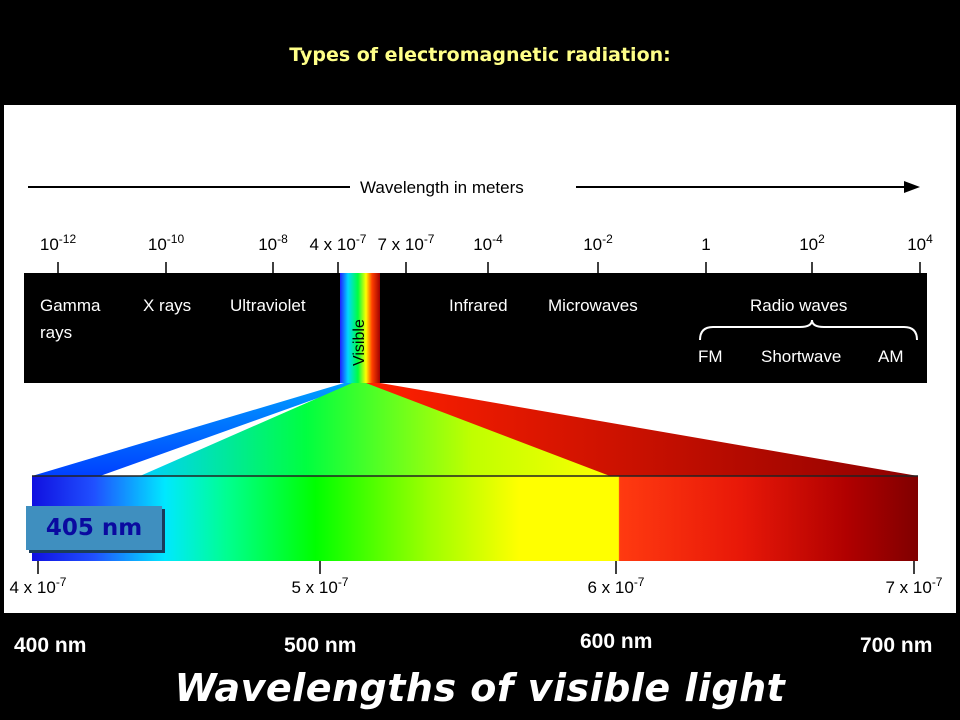 The height and width of the screenshot is (720, 960). I want to click on top-tick-label-9: 10⁴, so click(920, 243).